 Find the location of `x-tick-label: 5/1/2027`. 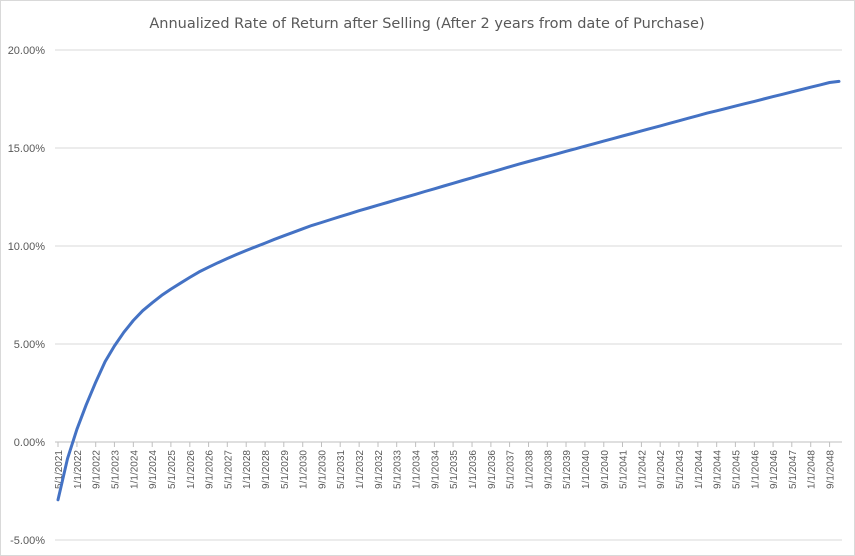

x-tick-label: 5/1/2027 is located at coordinates (228, 469).